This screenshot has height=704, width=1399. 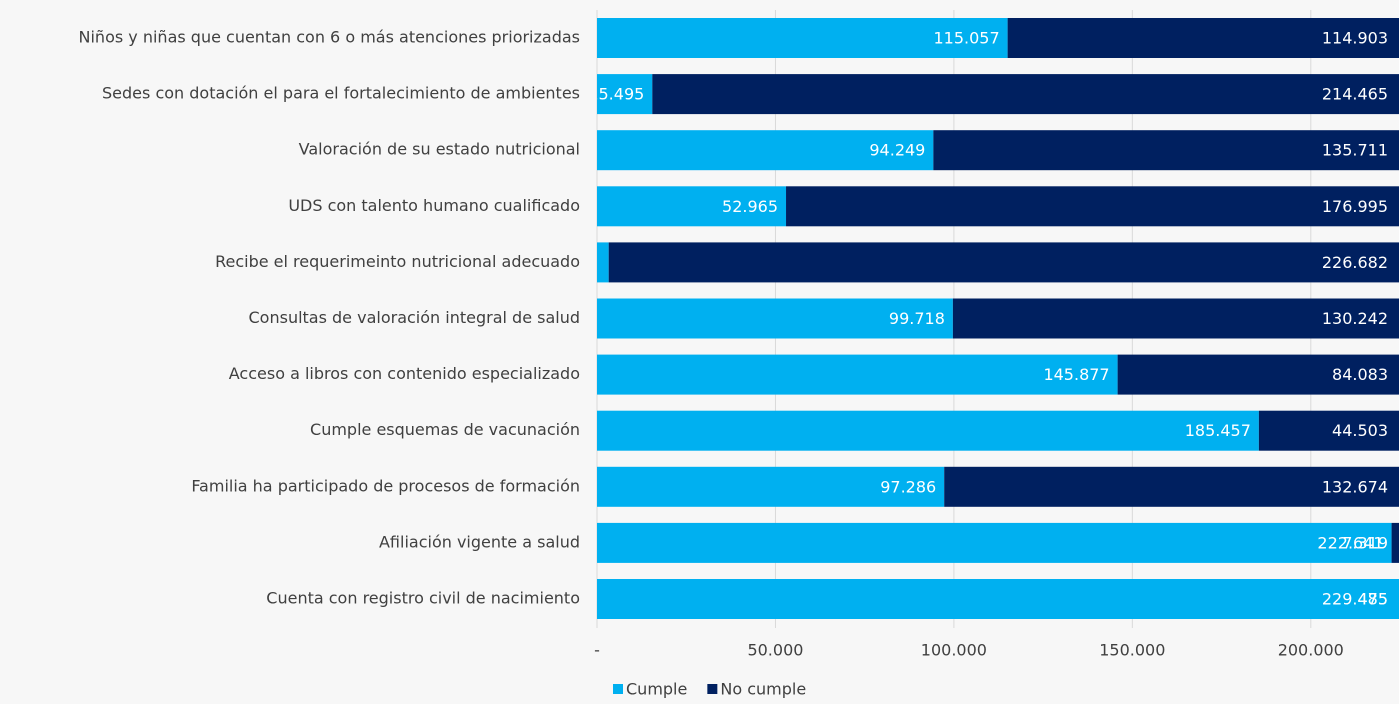 I want to click on x-tick-label: 200.000, so click(x=1311, y=650).